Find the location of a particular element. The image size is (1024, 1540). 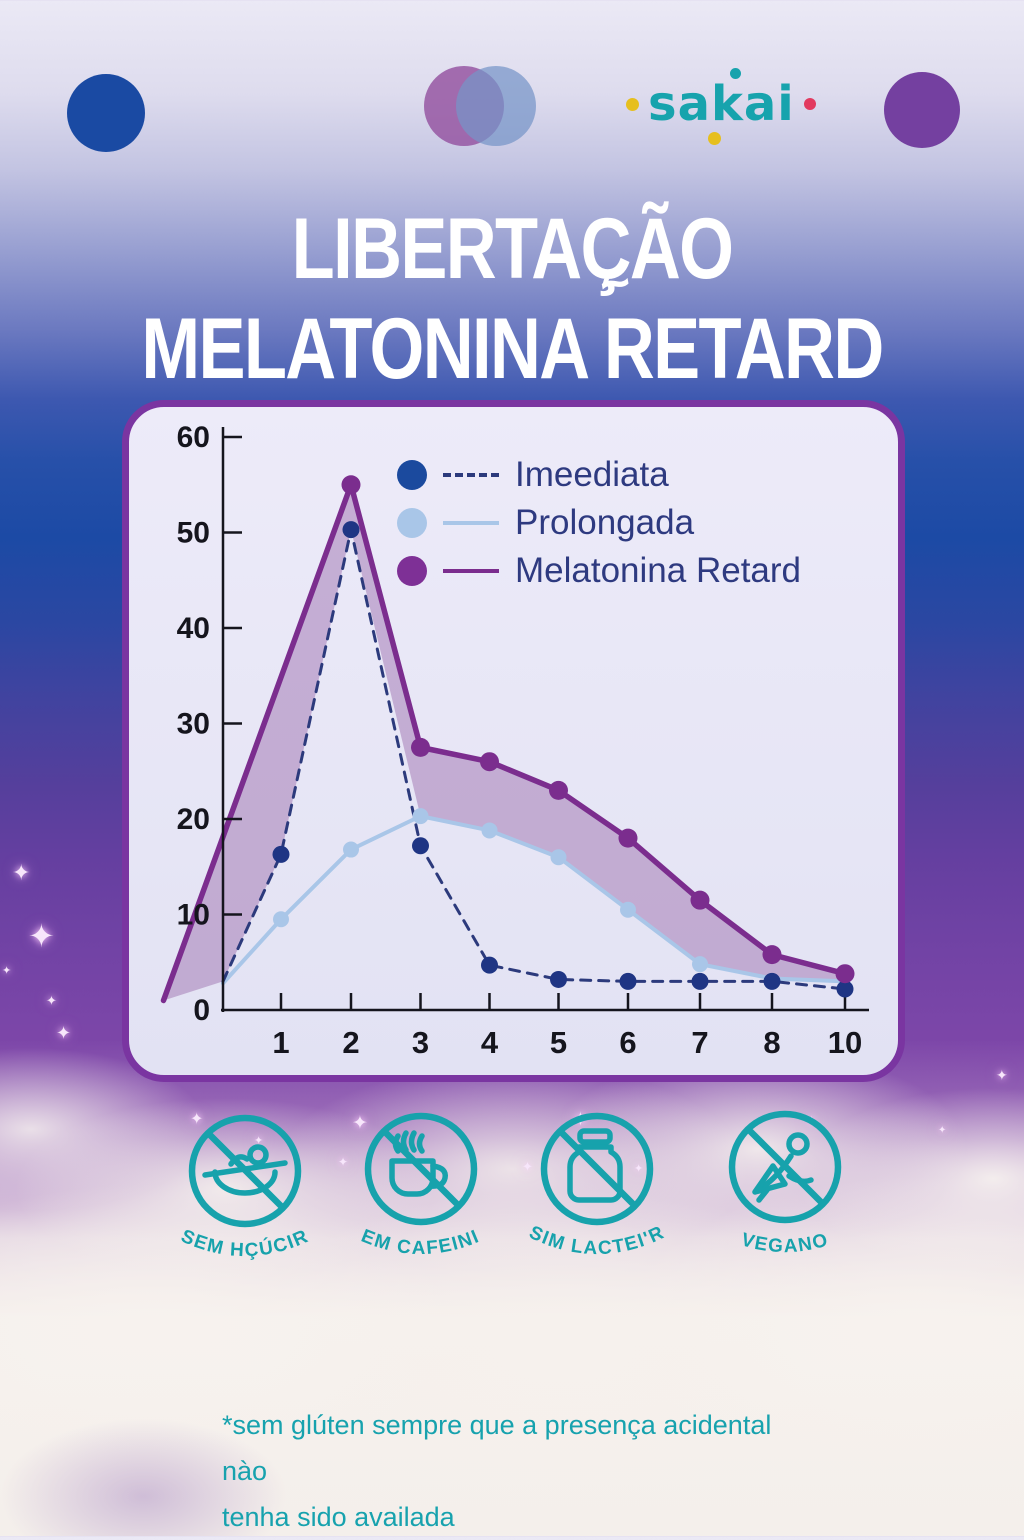

logo-dot-top-icon is located at coordinates (735, 73).